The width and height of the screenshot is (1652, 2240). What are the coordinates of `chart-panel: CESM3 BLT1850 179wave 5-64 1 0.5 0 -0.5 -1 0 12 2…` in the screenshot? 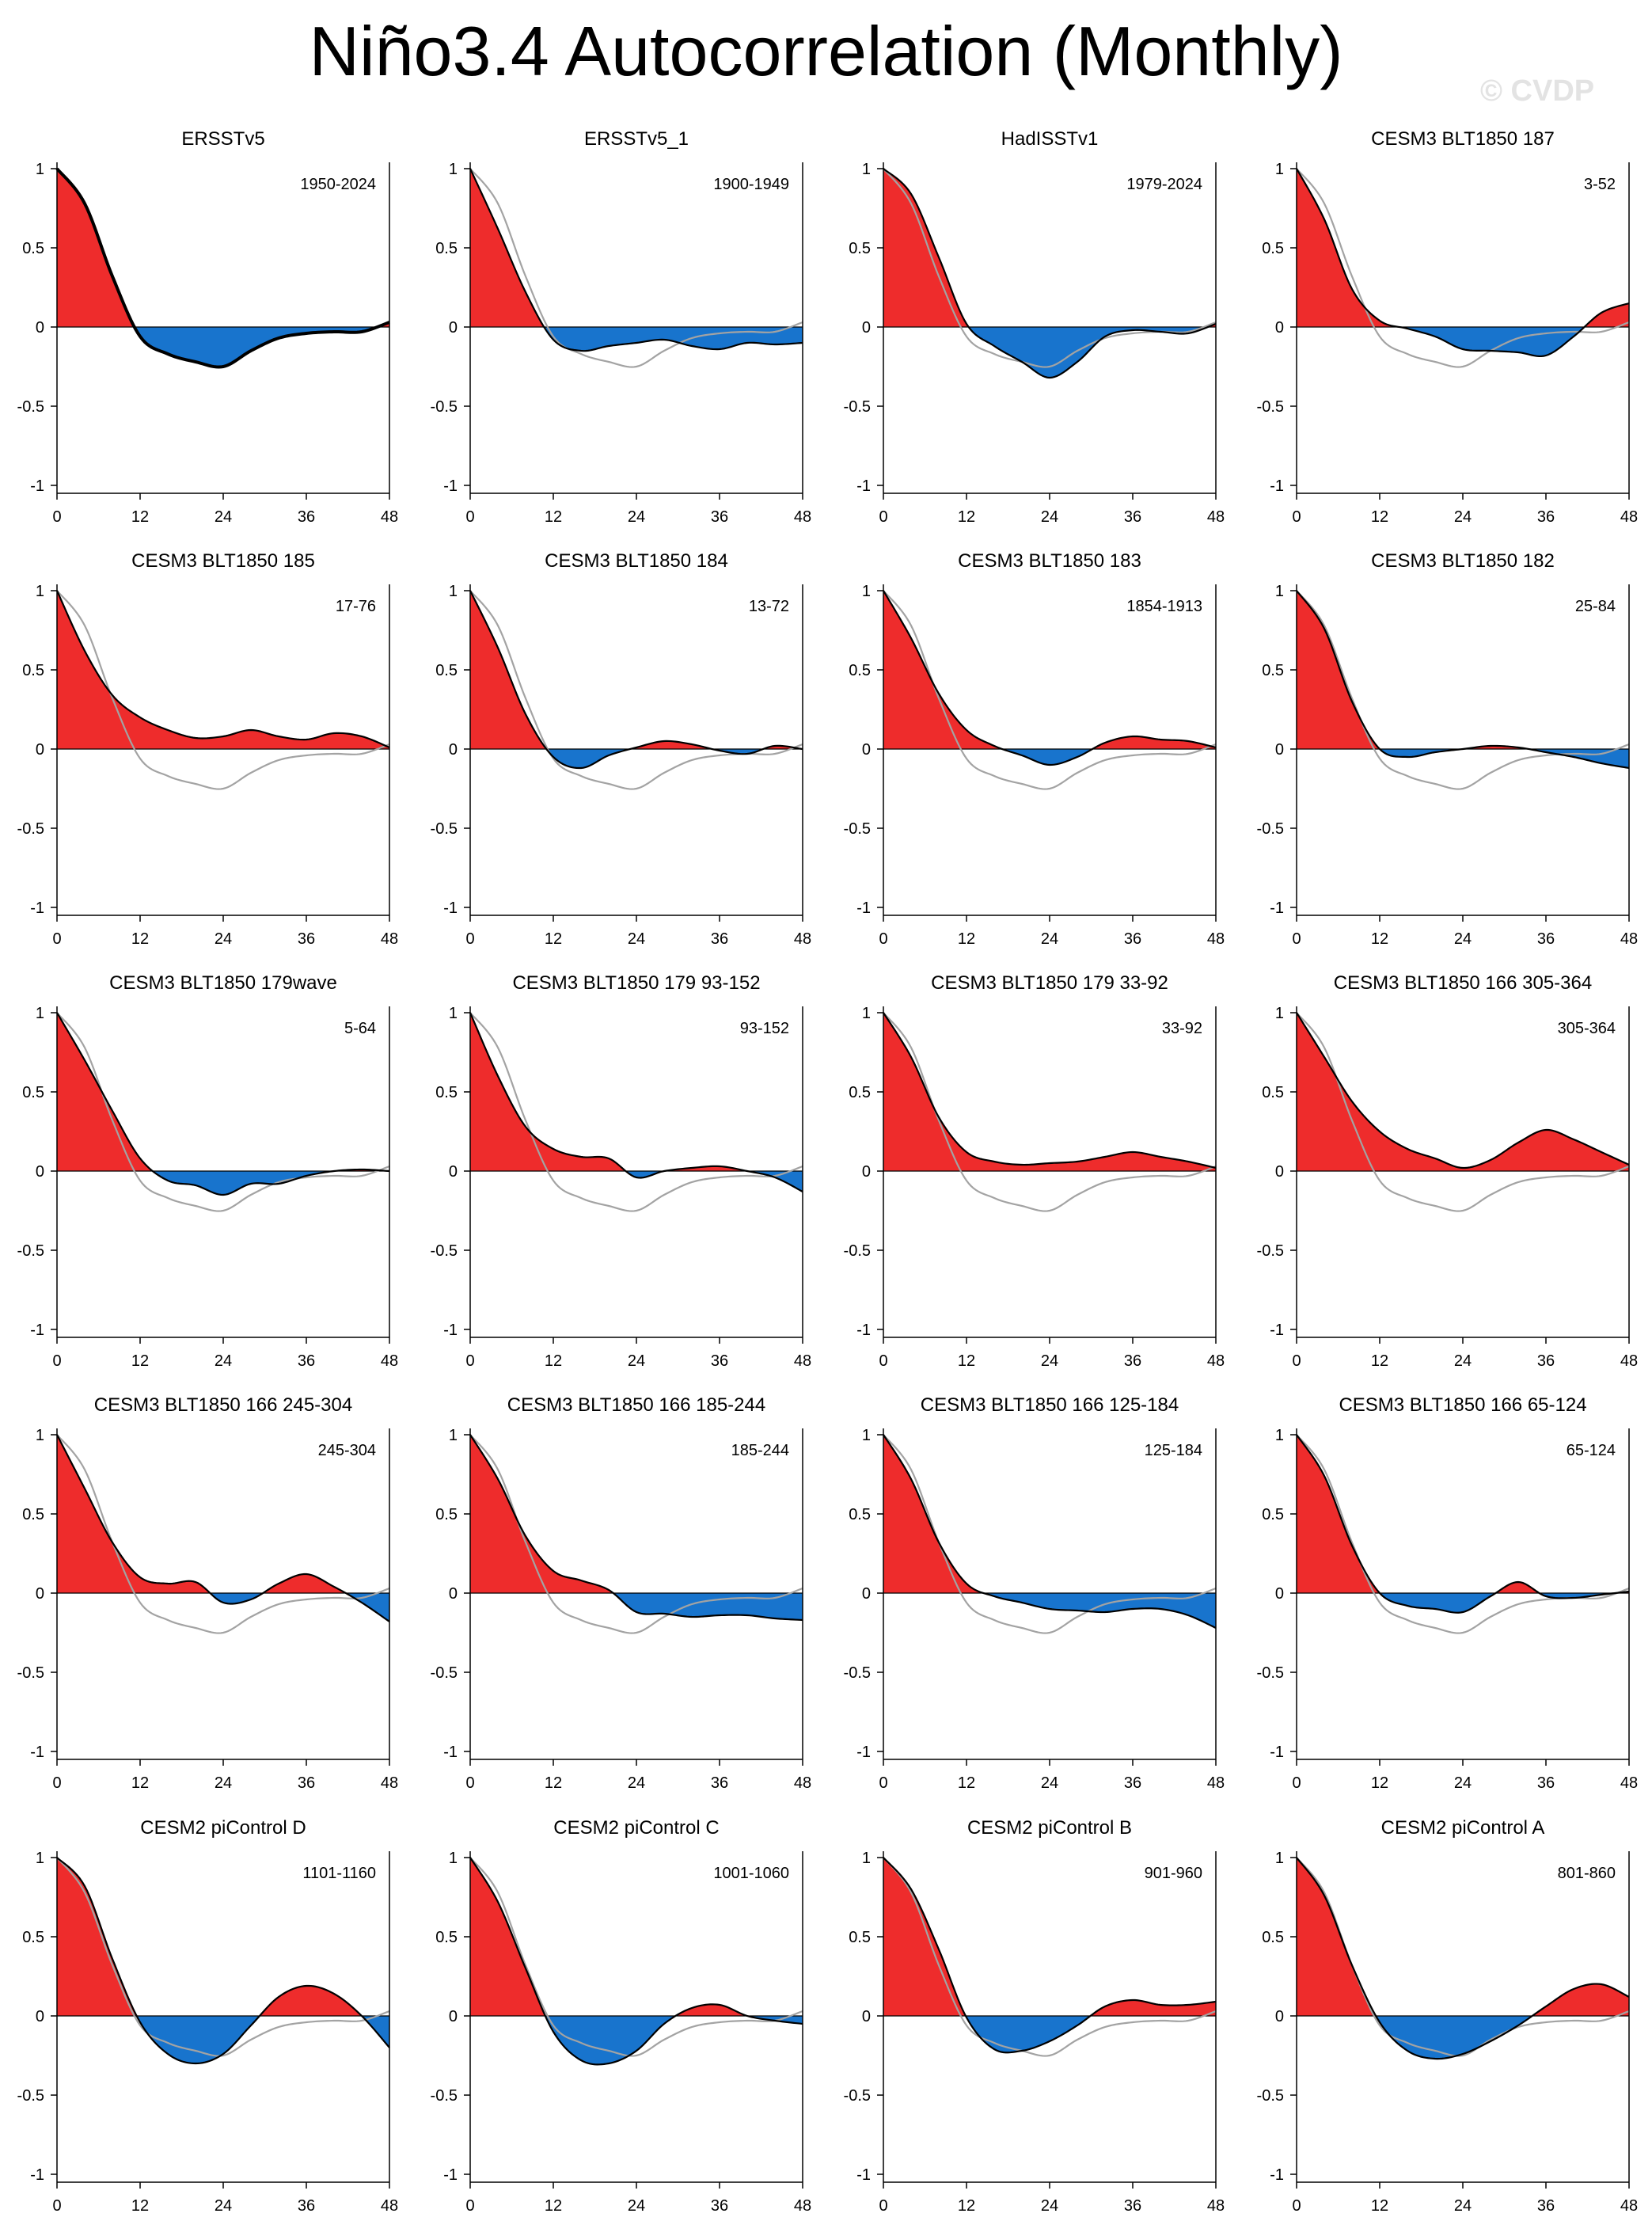 It's located at (208, 1171).